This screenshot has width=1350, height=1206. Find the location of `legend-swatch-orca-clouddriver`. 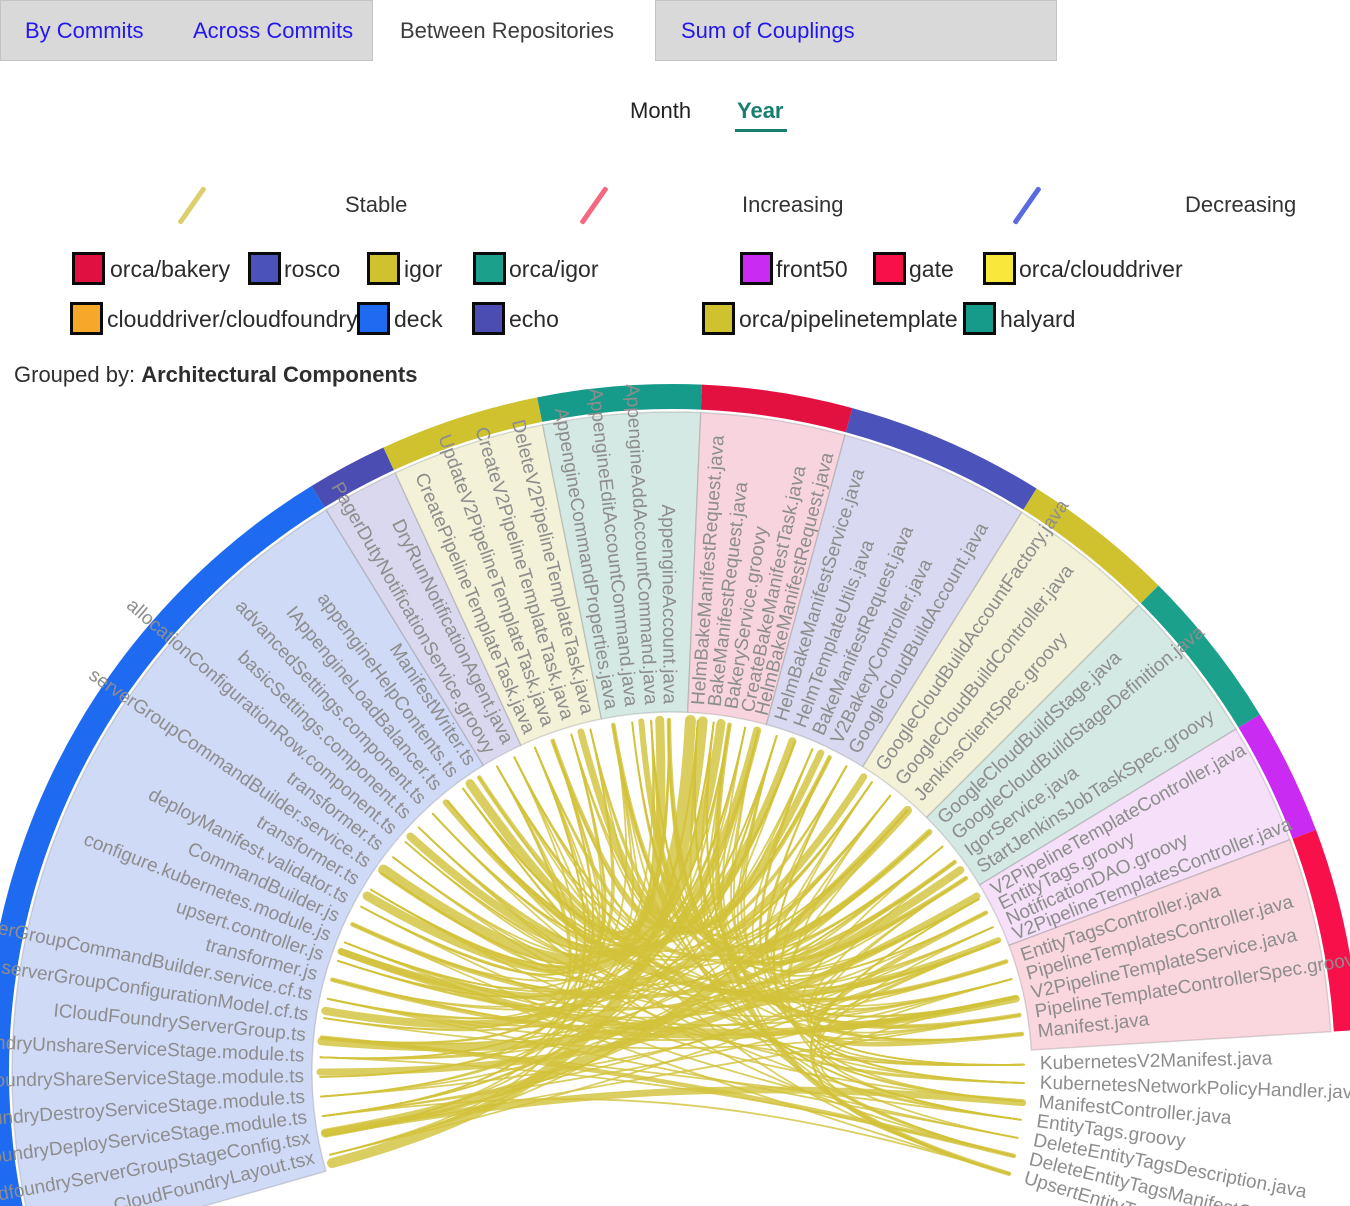

legend-swatch-orca-clouddriver is located at coordinates (999, 268).